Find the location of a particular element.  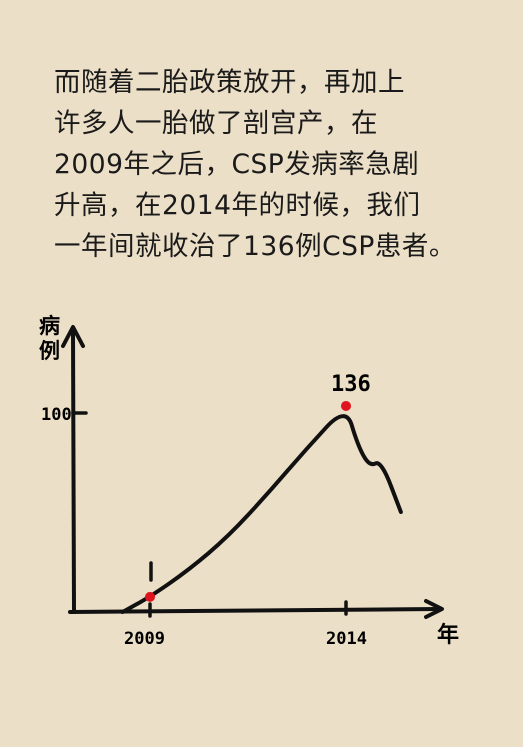

paragraph-line-3: 2009年之后，CSP发病率急剧 is located at coordinates (237, 164).